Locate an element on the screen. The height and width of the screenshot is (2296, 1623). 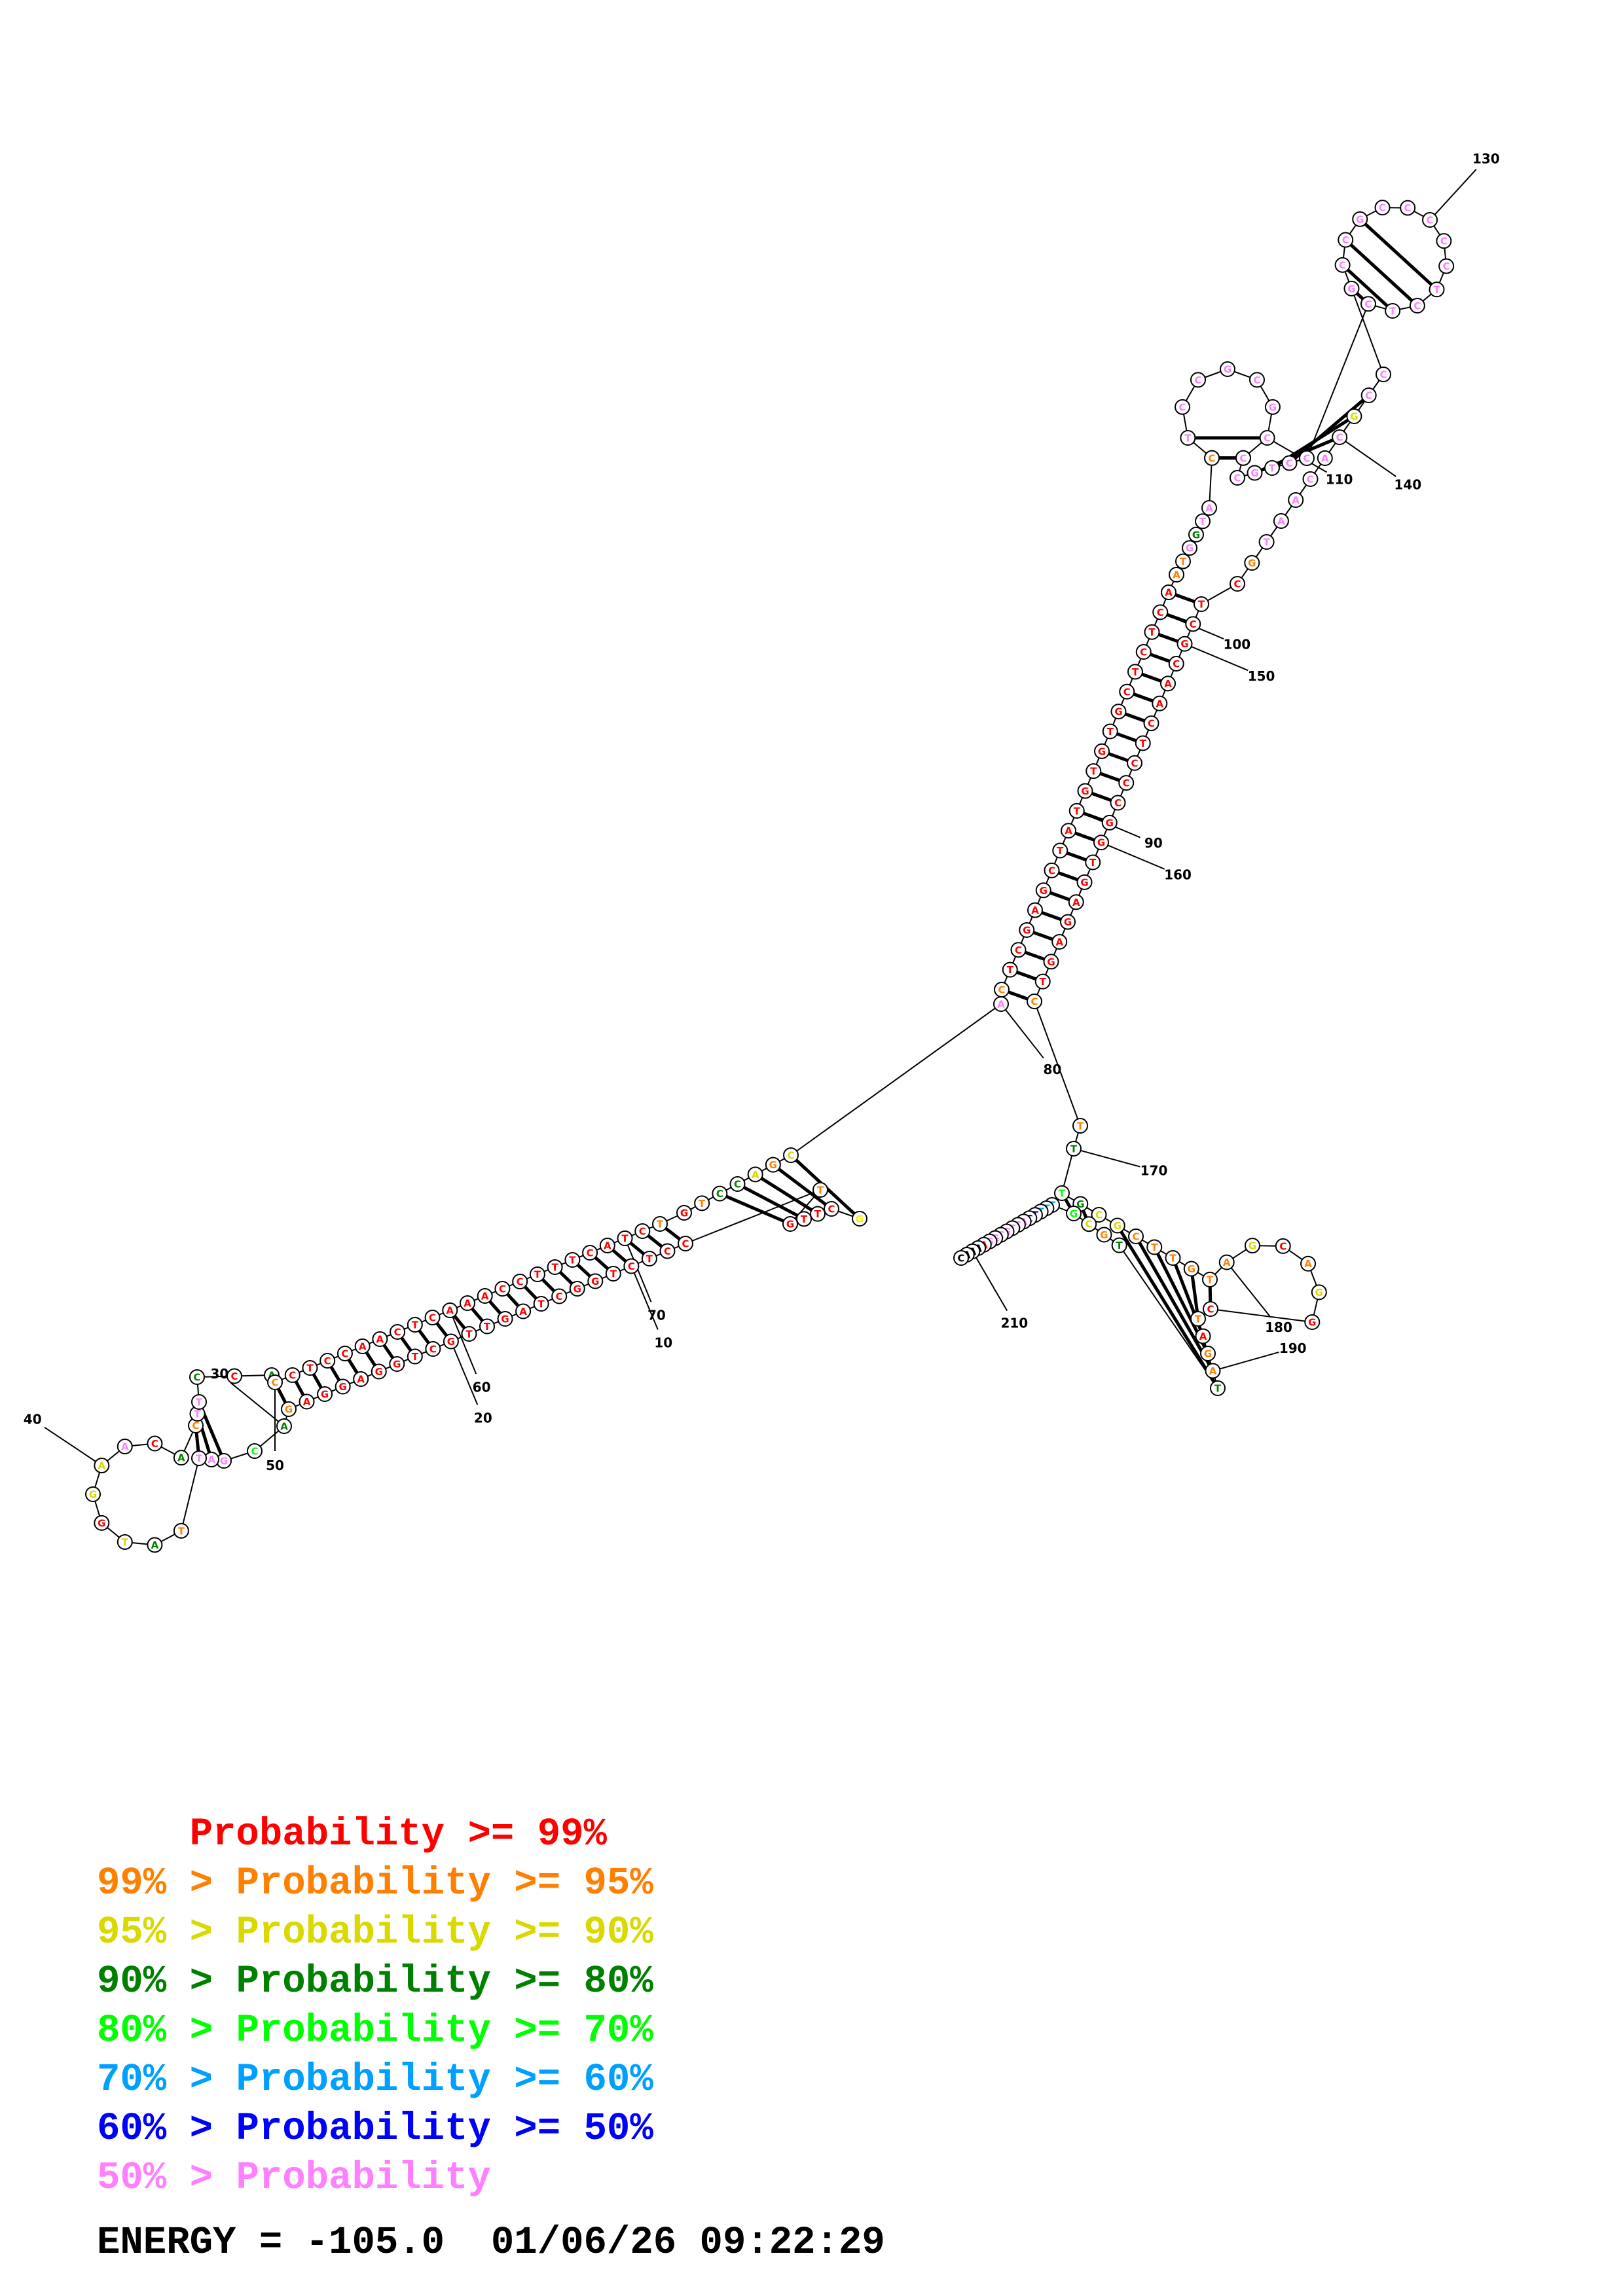
legend-text: Probability >= 80% is located at coordinates (444, 1981).